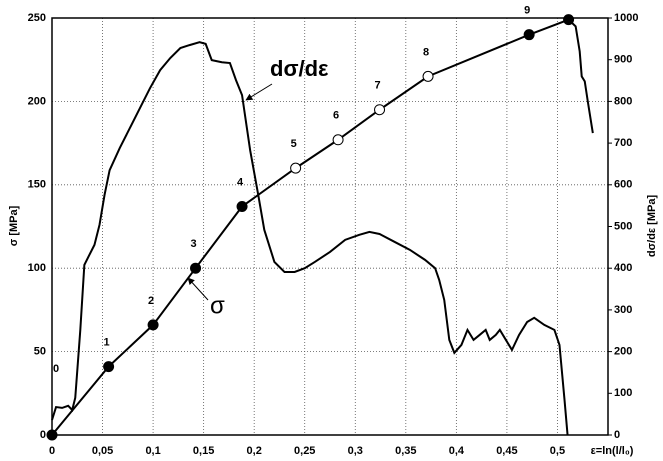 This screenshot has height=461, width=663. What do you see at coordinates (336, 116) in the screenshot?
I see `point-label: 6` at bounding box center [336, 116].